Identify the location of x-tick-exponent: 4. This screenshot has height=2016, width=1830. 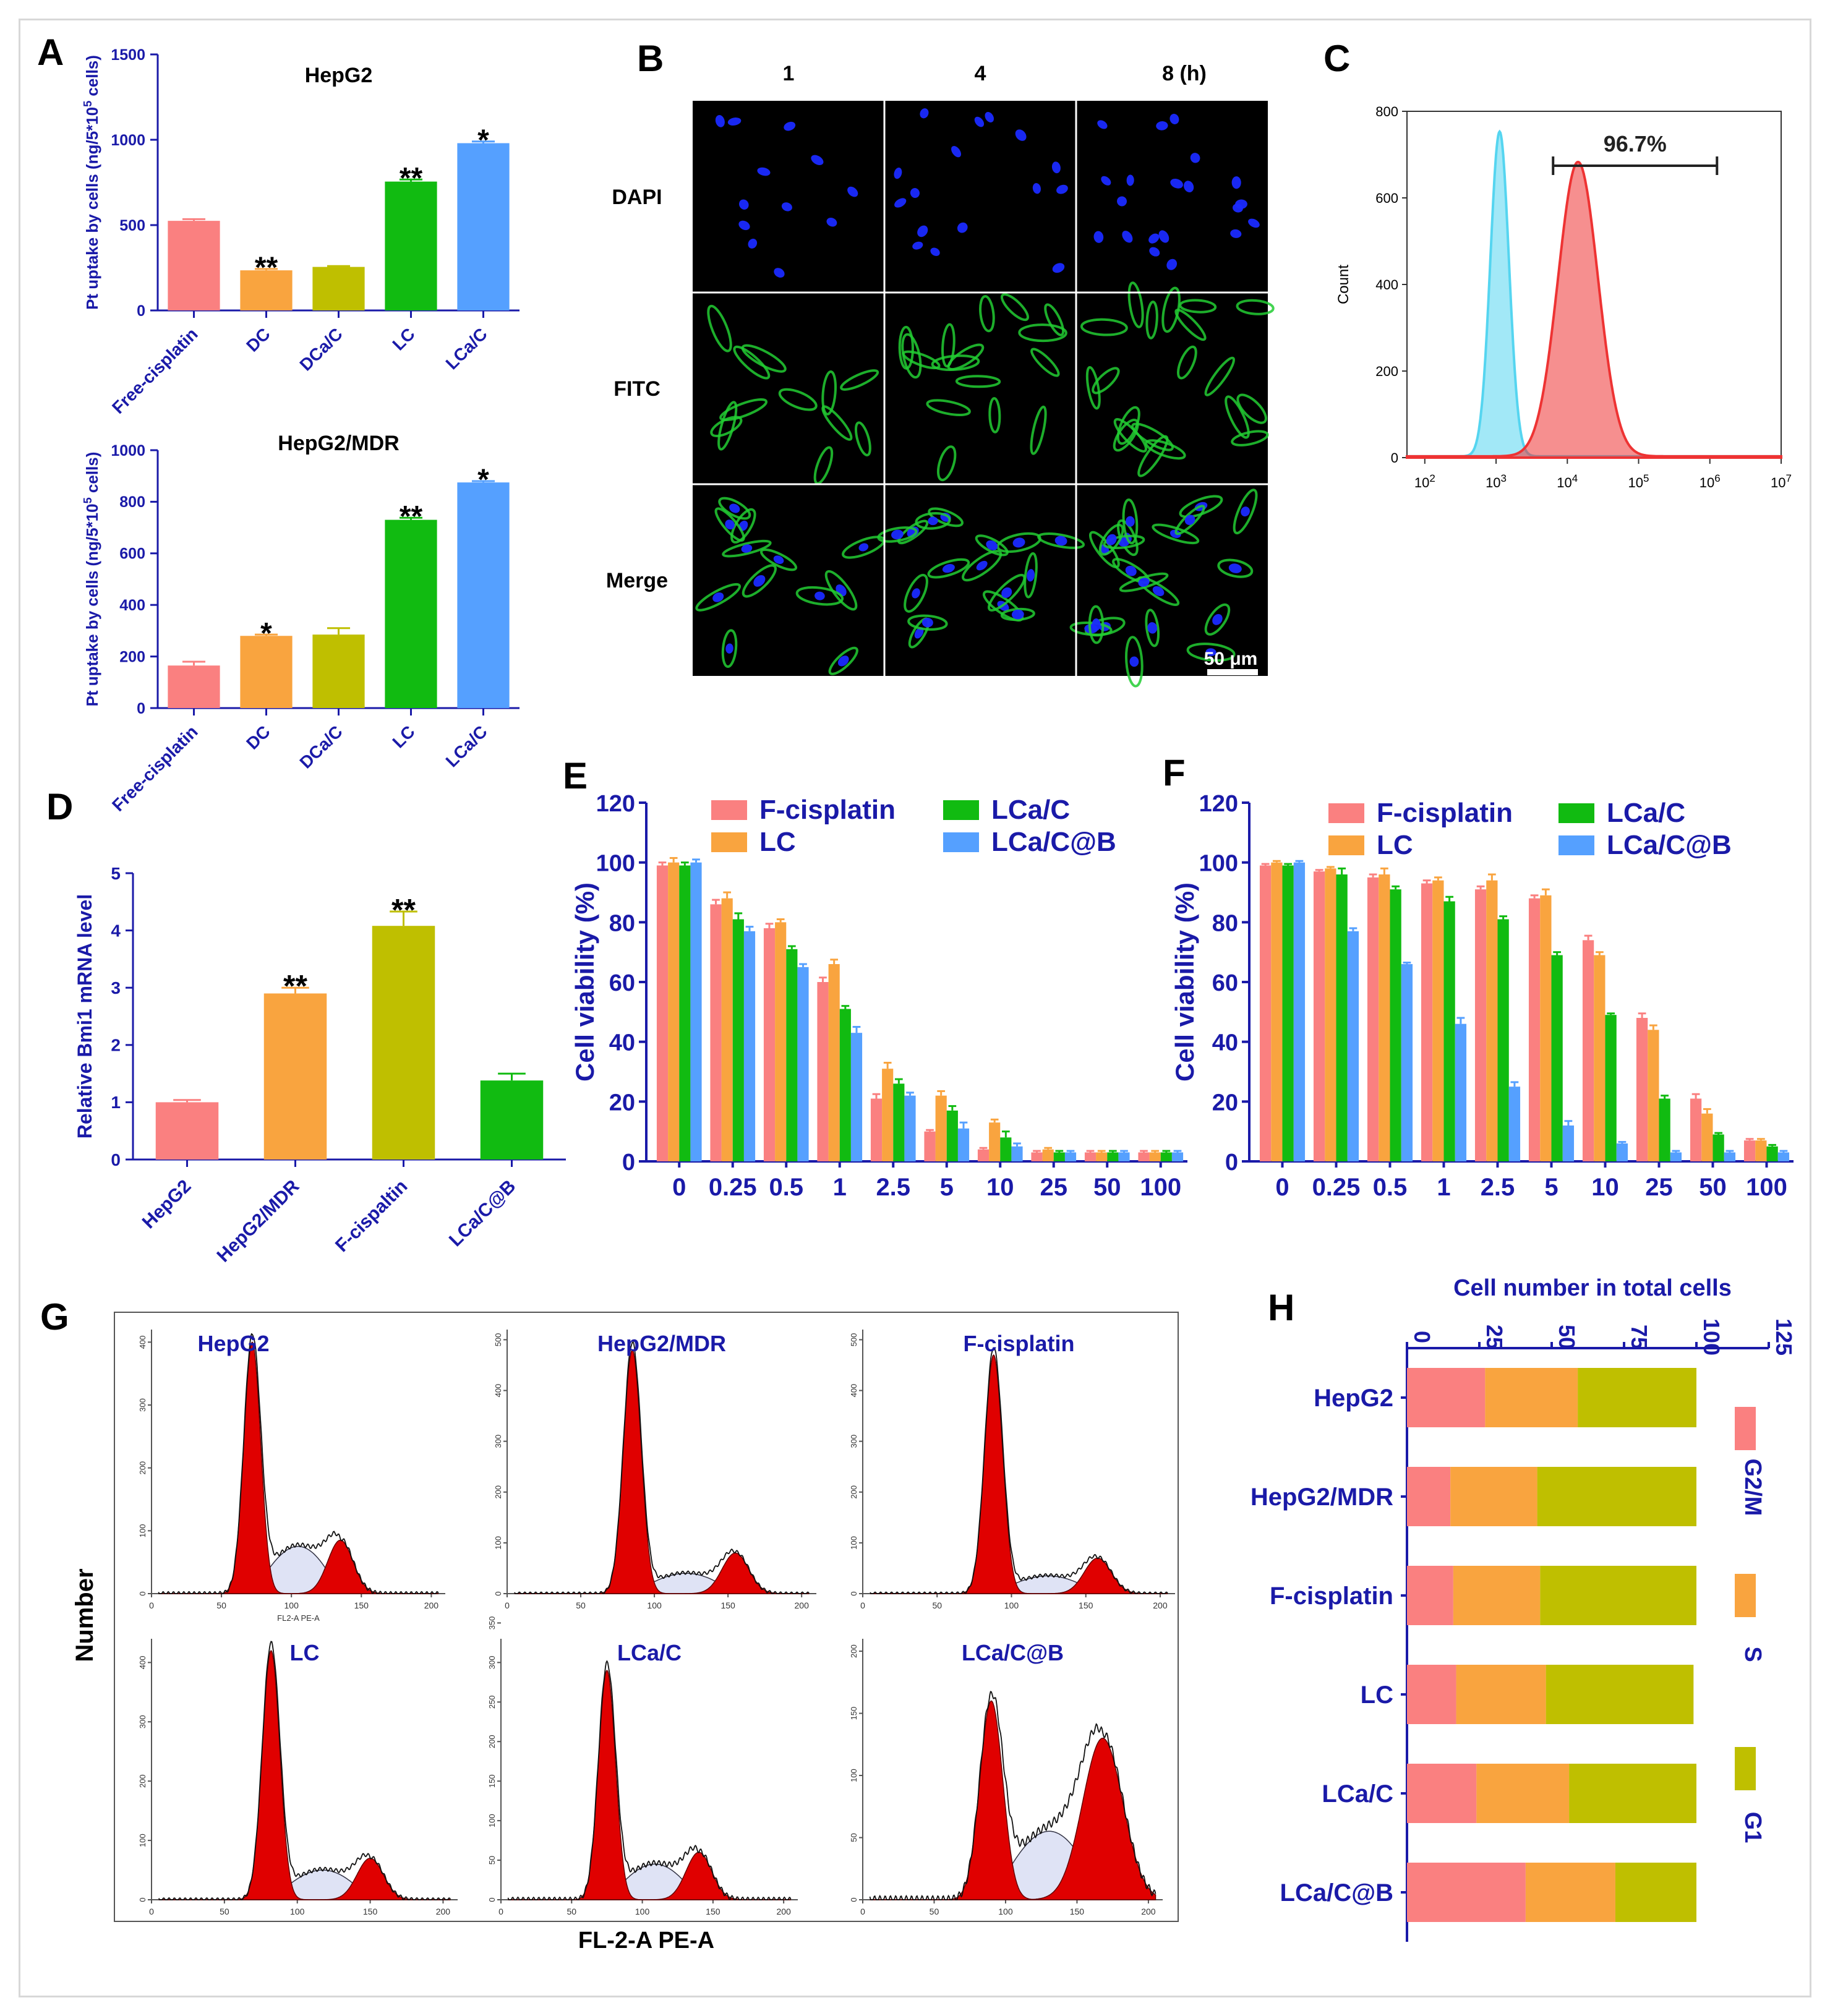
(1575, 478).